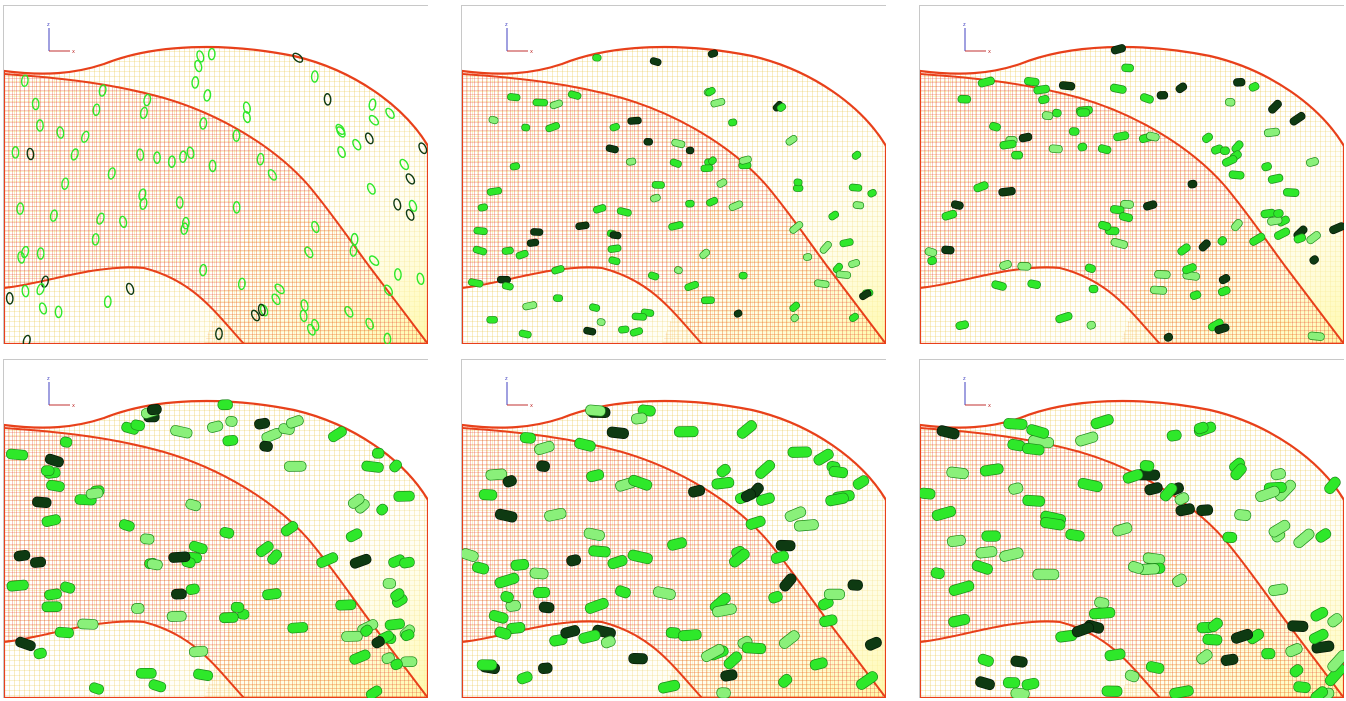  What do you see at coordinates (1132, 208) in the screenshot?
I see `inner-boundary` at bounding box center [1132, 208].